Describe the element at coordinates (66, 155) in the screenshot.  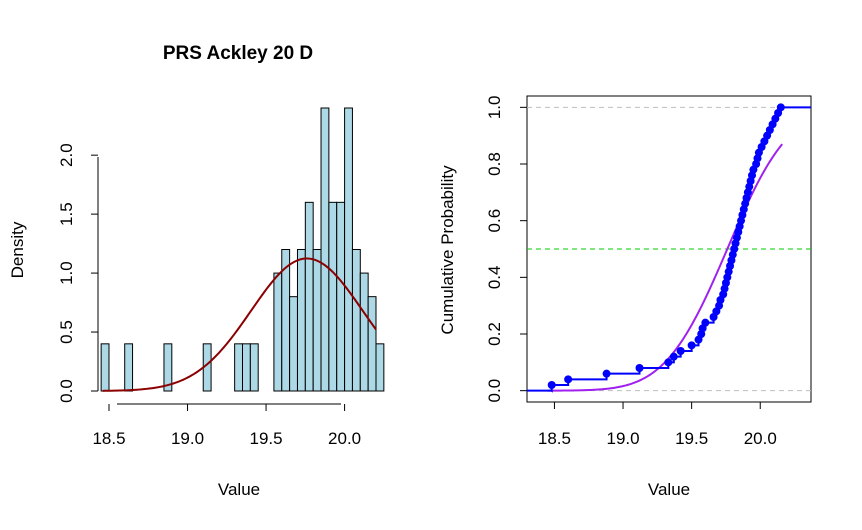
I see `histogram-y-tick-label: 2.0` at that location.